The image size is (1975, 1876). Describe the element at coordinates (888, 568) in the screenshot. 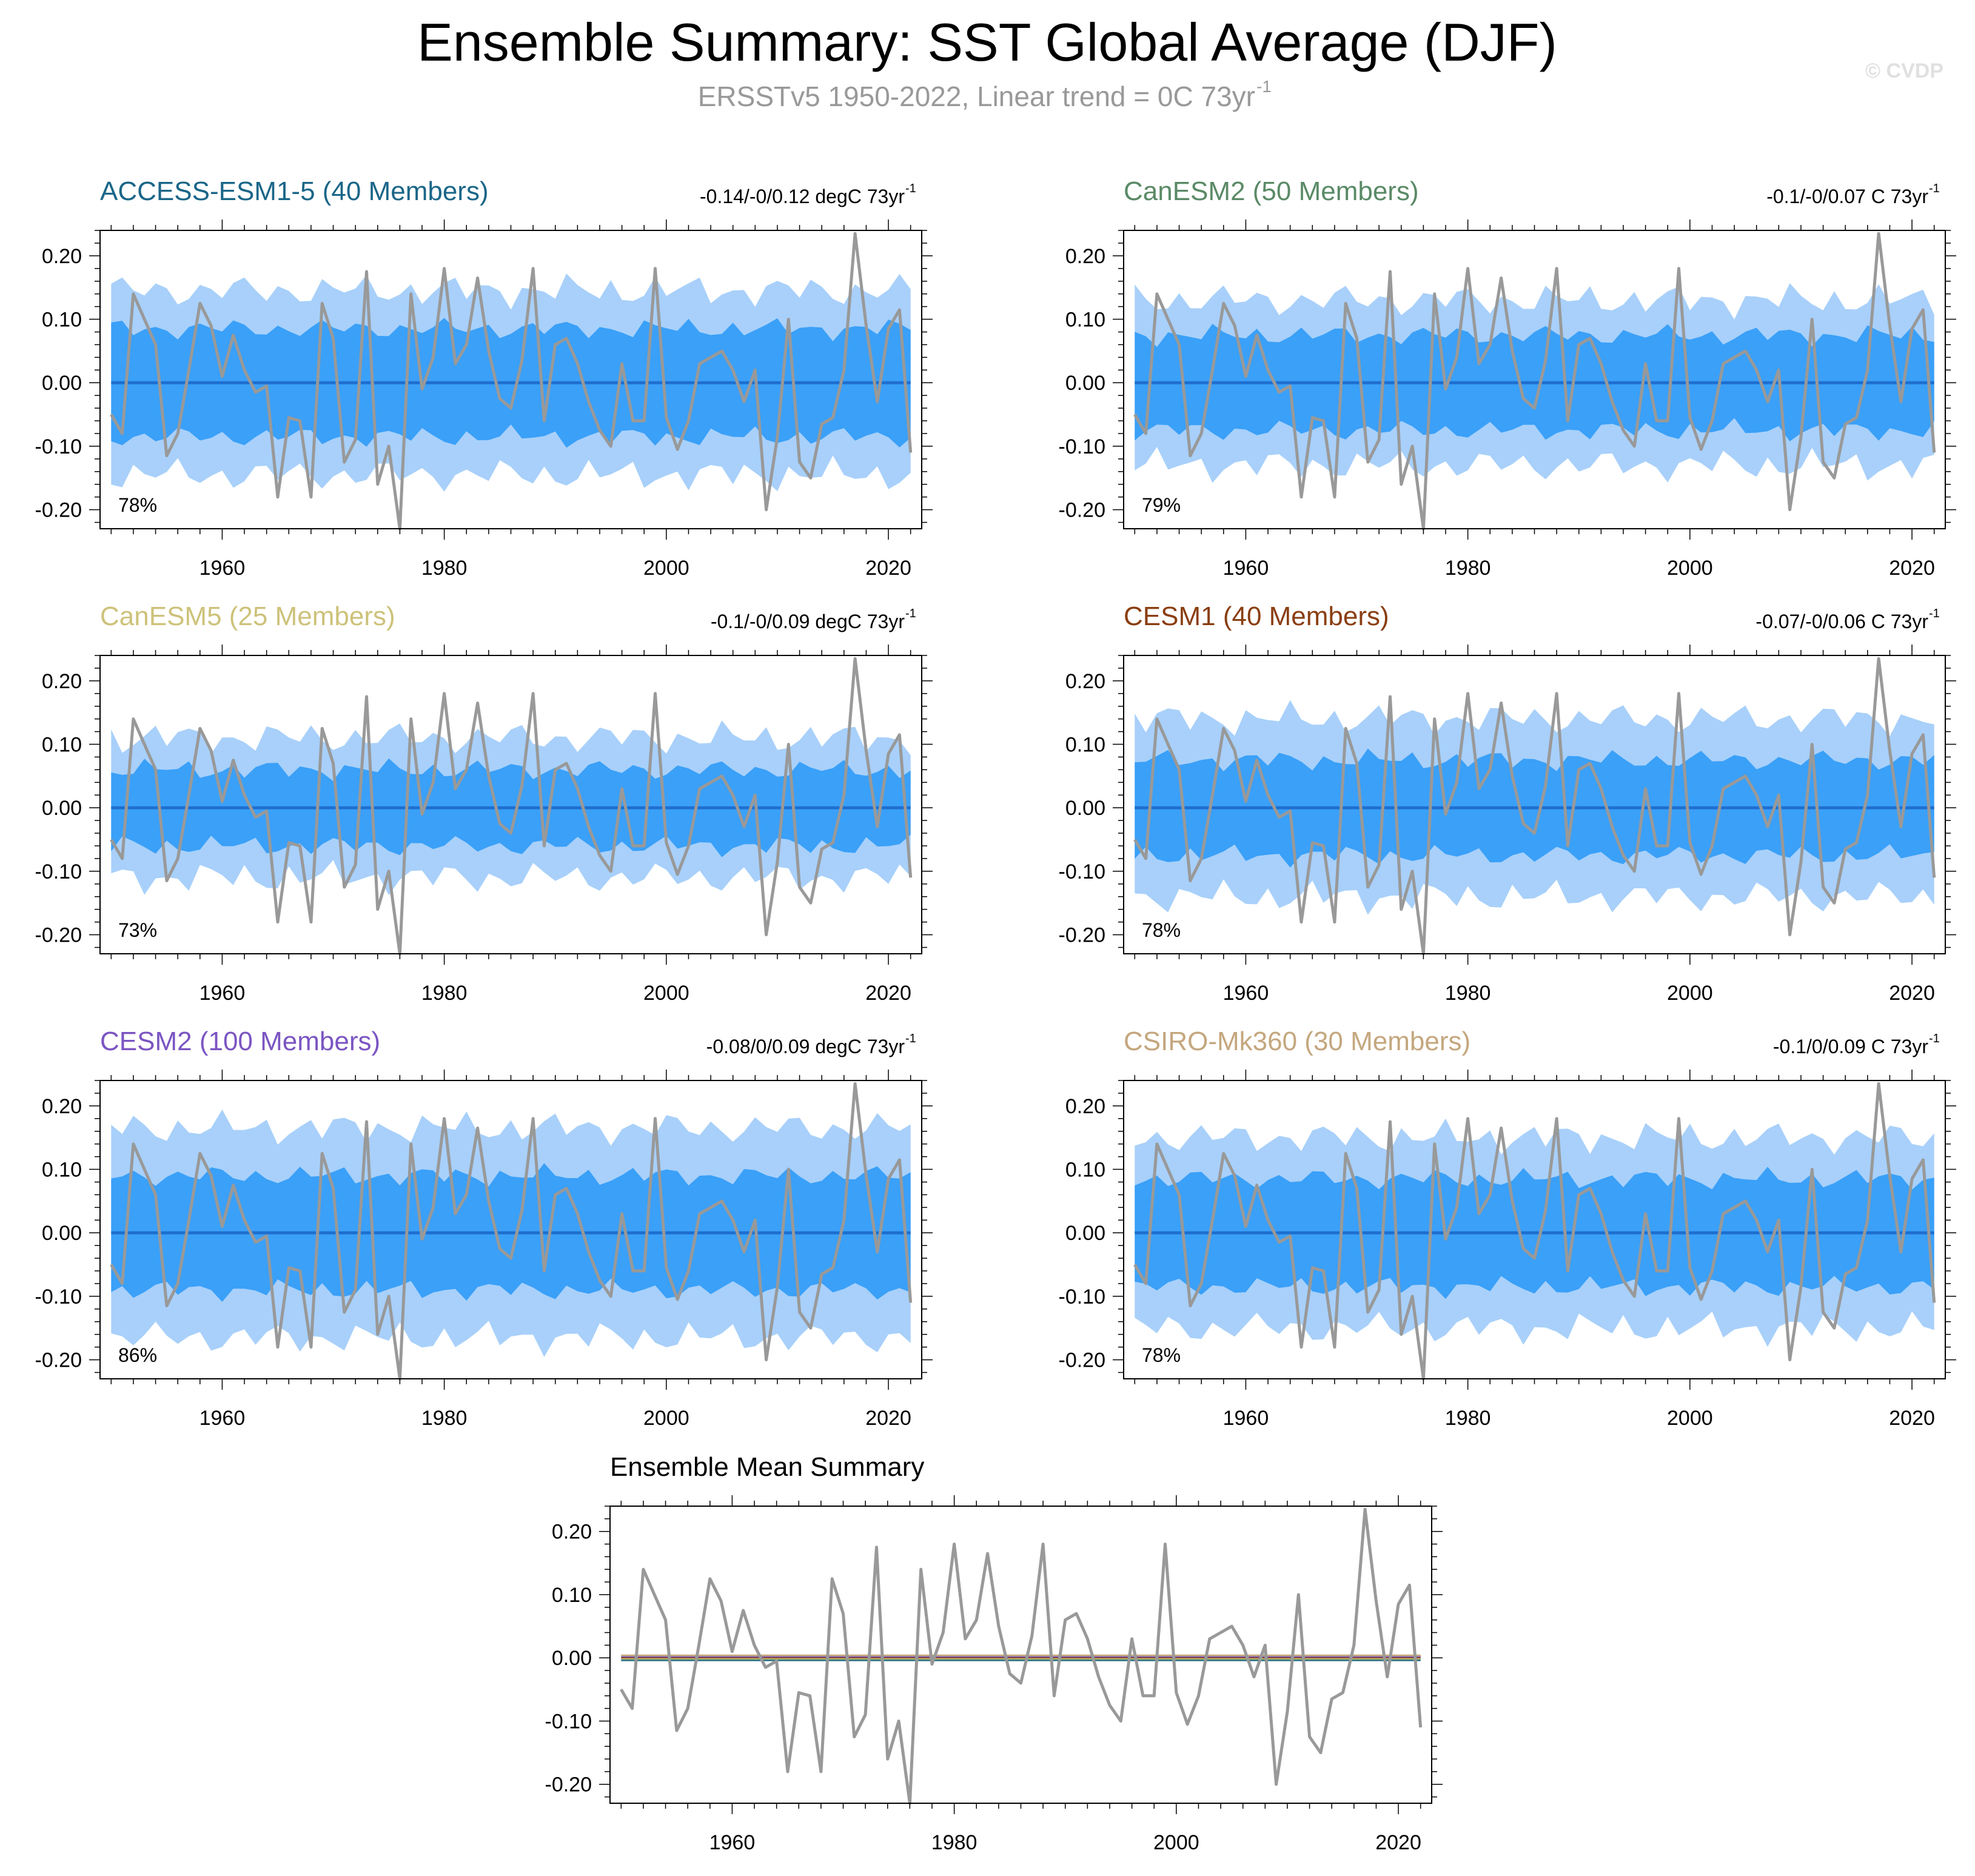

I see `panel-1-xtick-label: 2020` at that location.